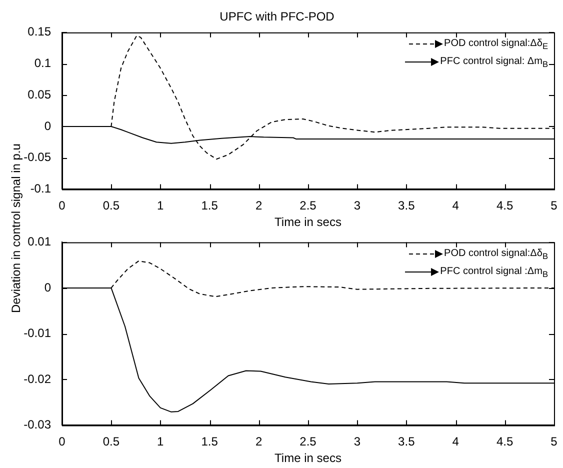 Image resolution: width=563 pixels, height=468 pixels. What do you see at coordinates (38, 157) in the screenshot?
I see `y-tick-label: -0.05` at bounding box center [38, 157].